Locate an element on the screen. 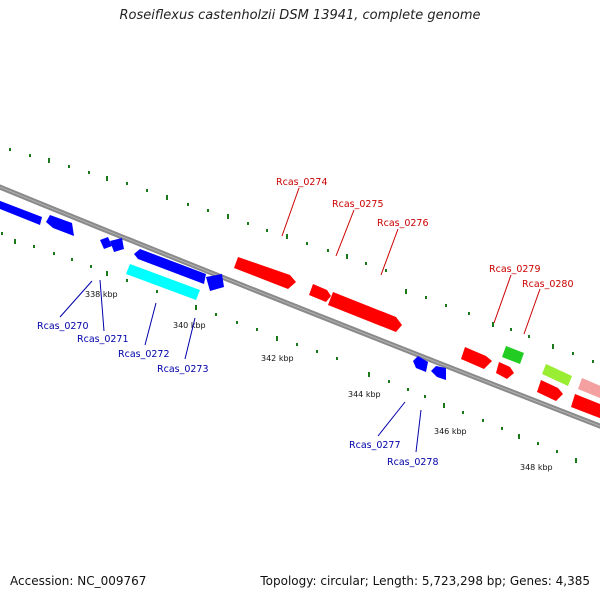 This screenshot has height=600, width=600. label-rcas-0277: Rcas_0277 is located at coordinates (375, 445).